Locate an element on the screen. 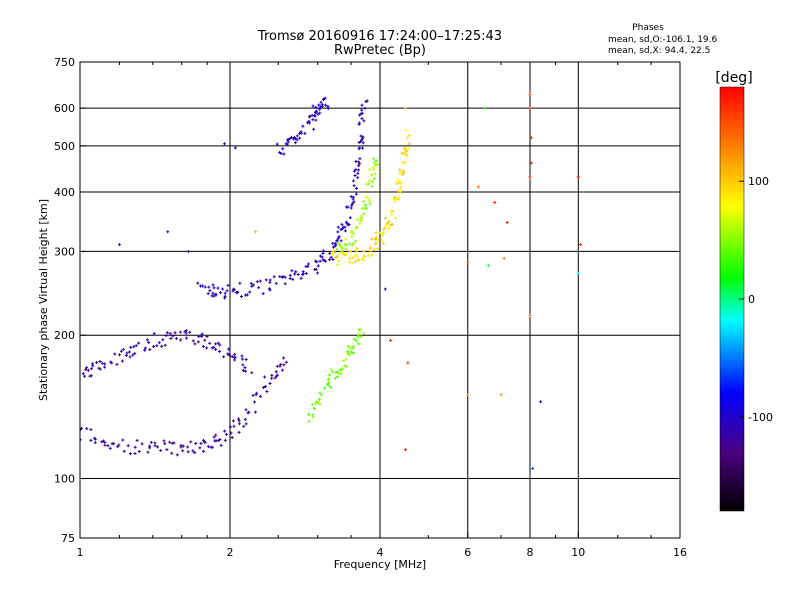 The image size is (800, 600). y-tick-label: 400 is located at coordinates (64, 192).